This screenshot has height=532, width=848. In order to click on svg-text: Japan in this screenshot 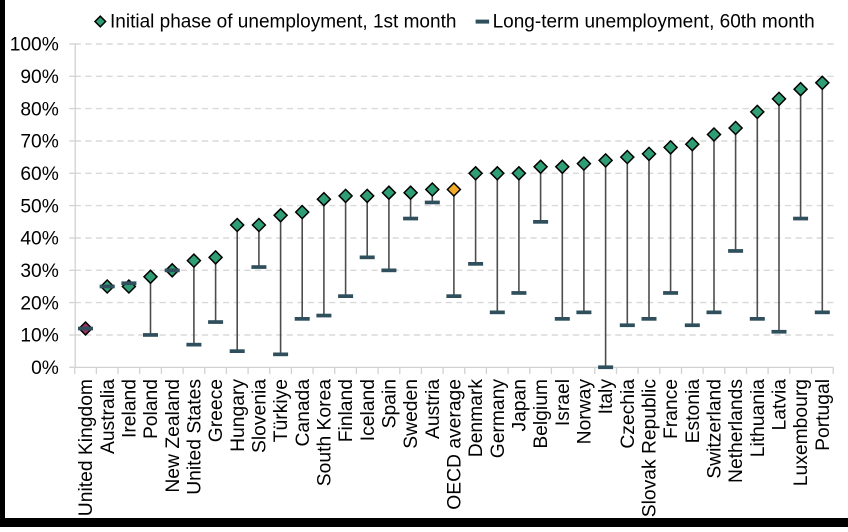, I will do `click(520, 405)`.